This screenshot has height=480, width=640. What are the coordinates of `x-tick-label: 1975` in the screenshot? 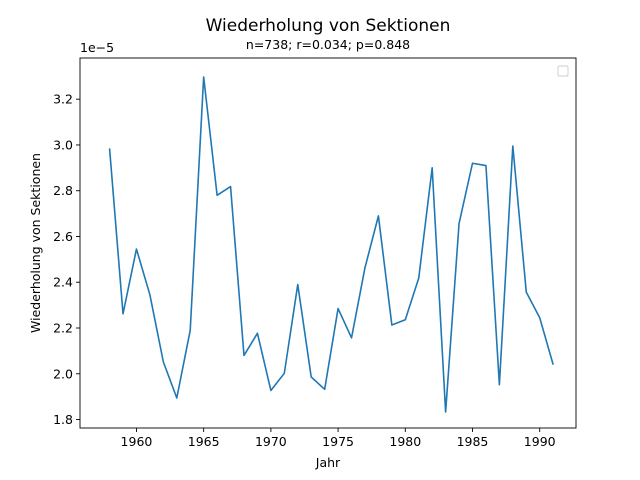 It's located at (338, 441).